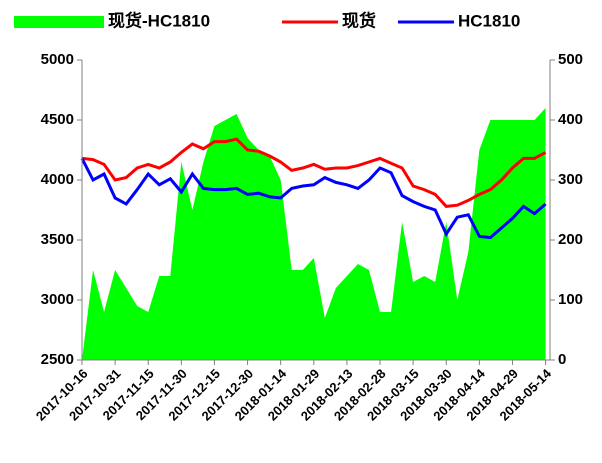 The height and width of the screenshot is (463, 602). I want to click on y2-tick-label: 200, so click(570, 239).